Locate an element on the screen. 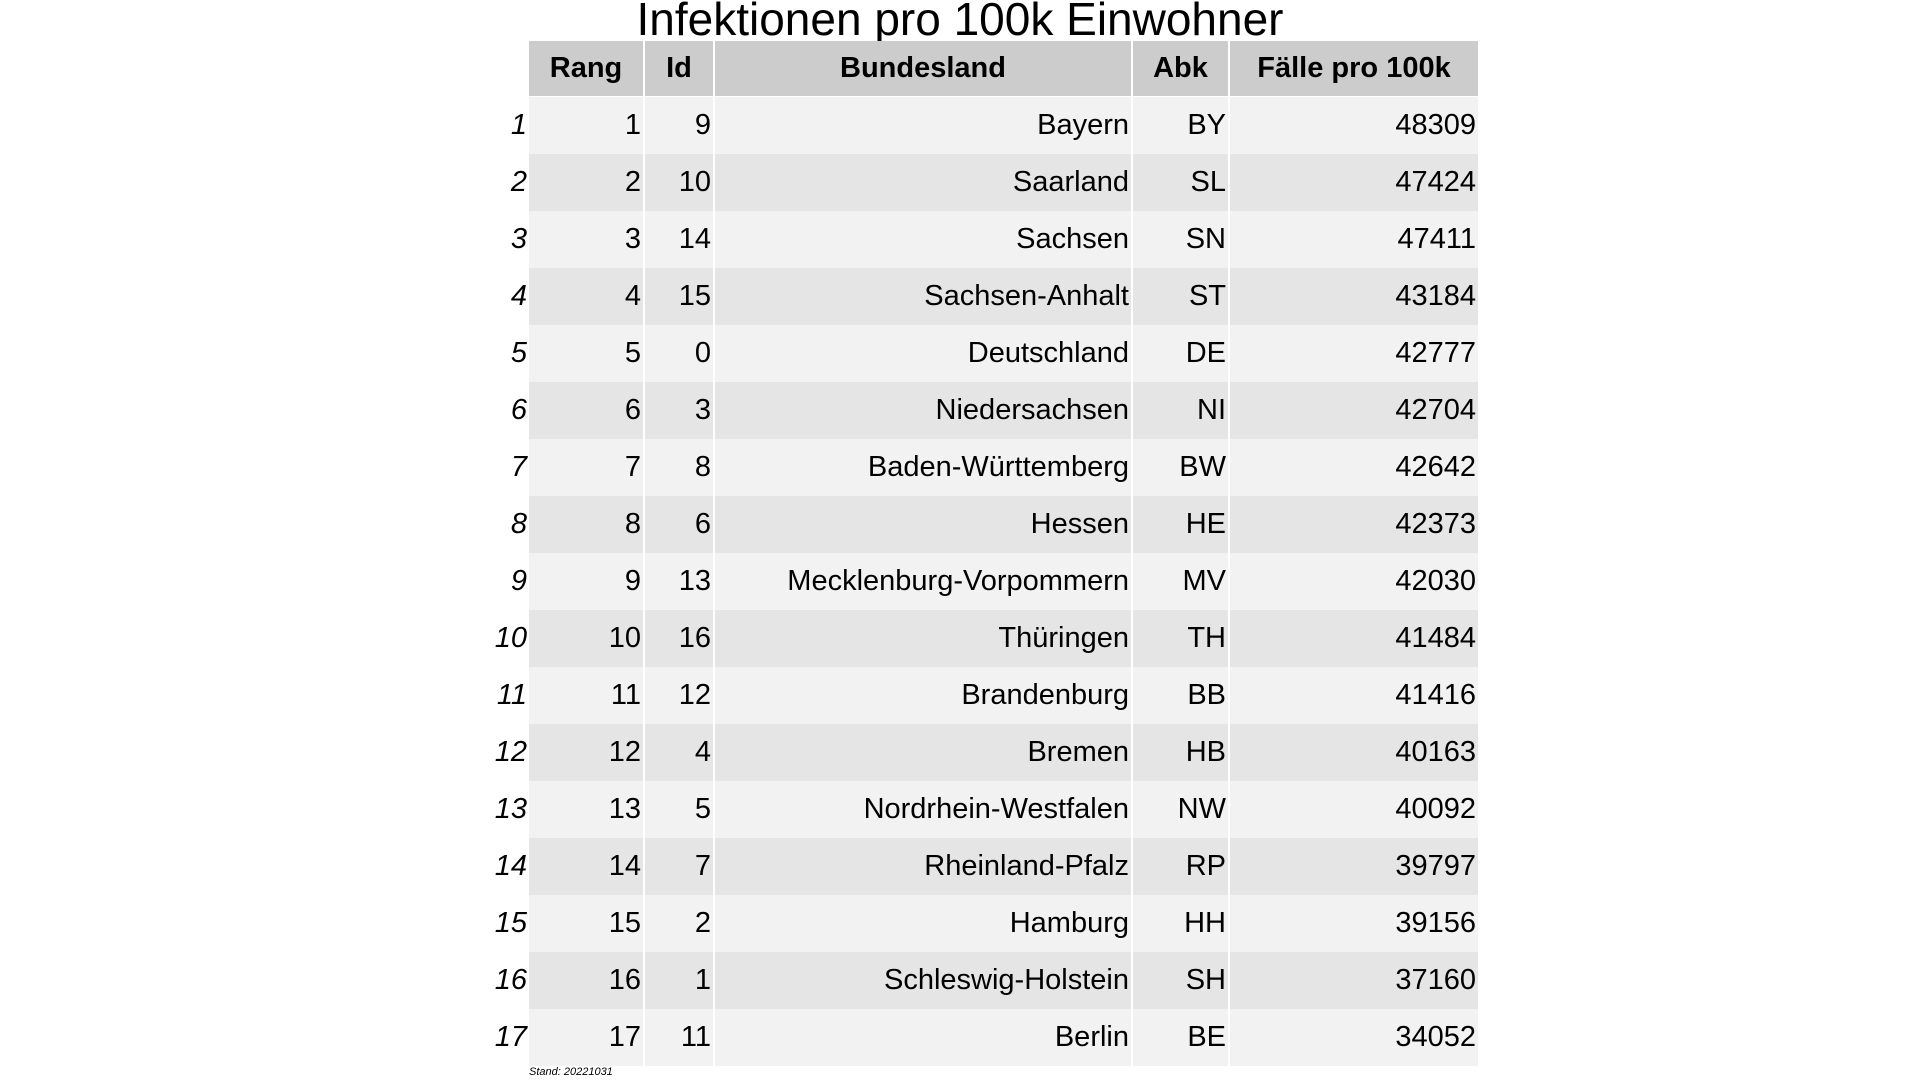  row-index: 10 is located at coordinates (510, 638).